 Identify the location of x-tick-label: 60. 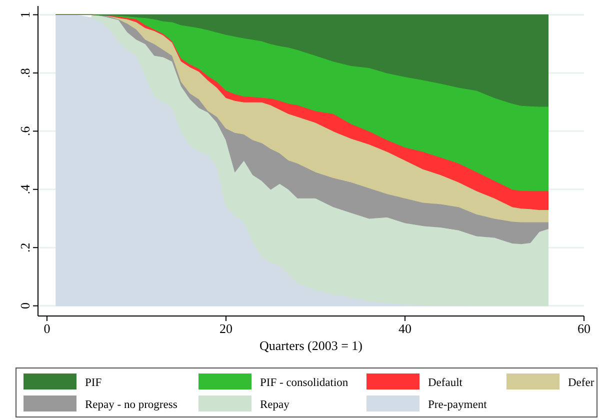
(584, 328).